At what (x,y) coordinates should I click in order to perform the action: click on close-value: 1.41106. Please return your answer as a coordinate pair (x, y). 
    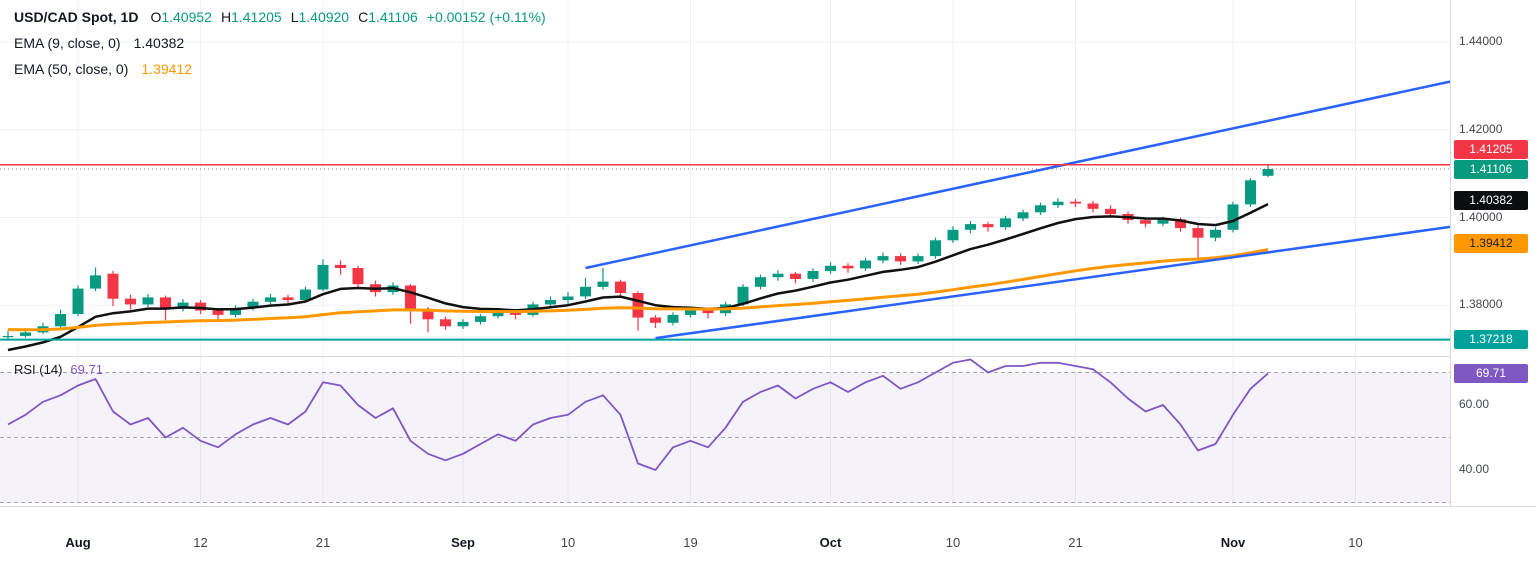
    Looking at the image, I should click on (393, 17).